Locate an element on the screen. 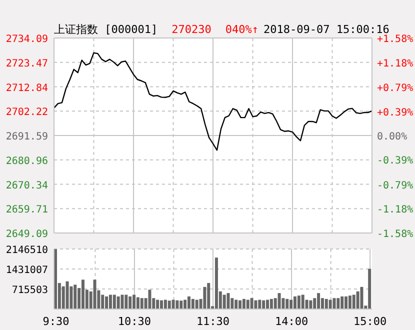 This screenshot has width=415, height=330. x-tick-label: 11:30 is located at coordinates (213, 321).